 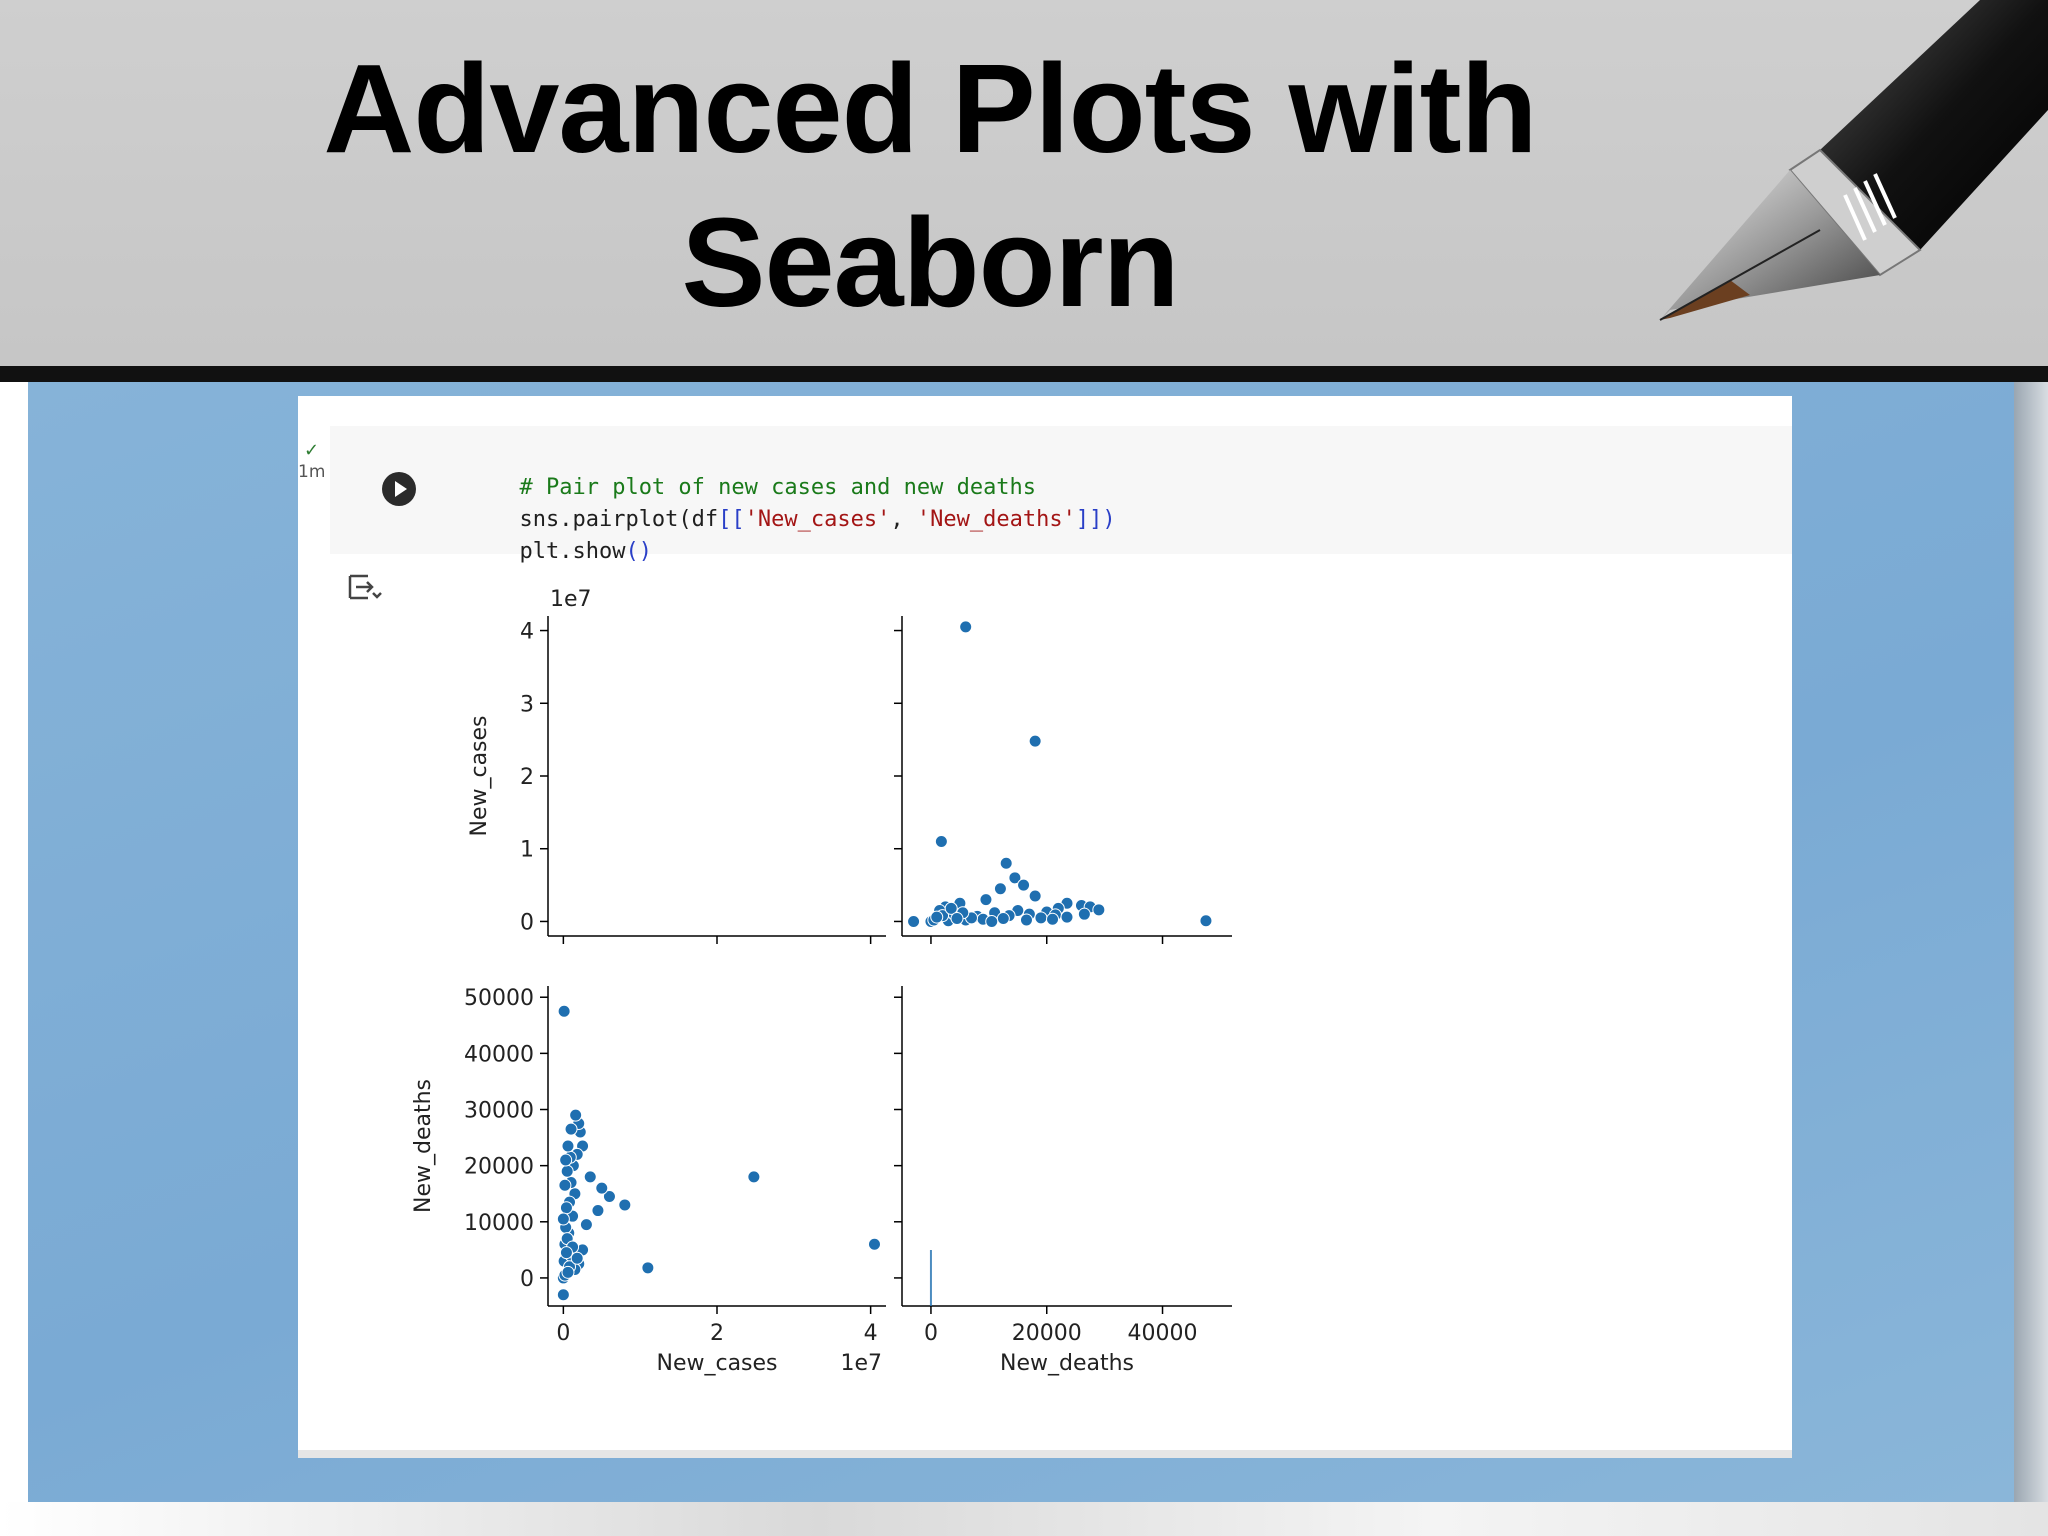 I want to click on checkmark-icon: ✓, so click(x=312, y=450).